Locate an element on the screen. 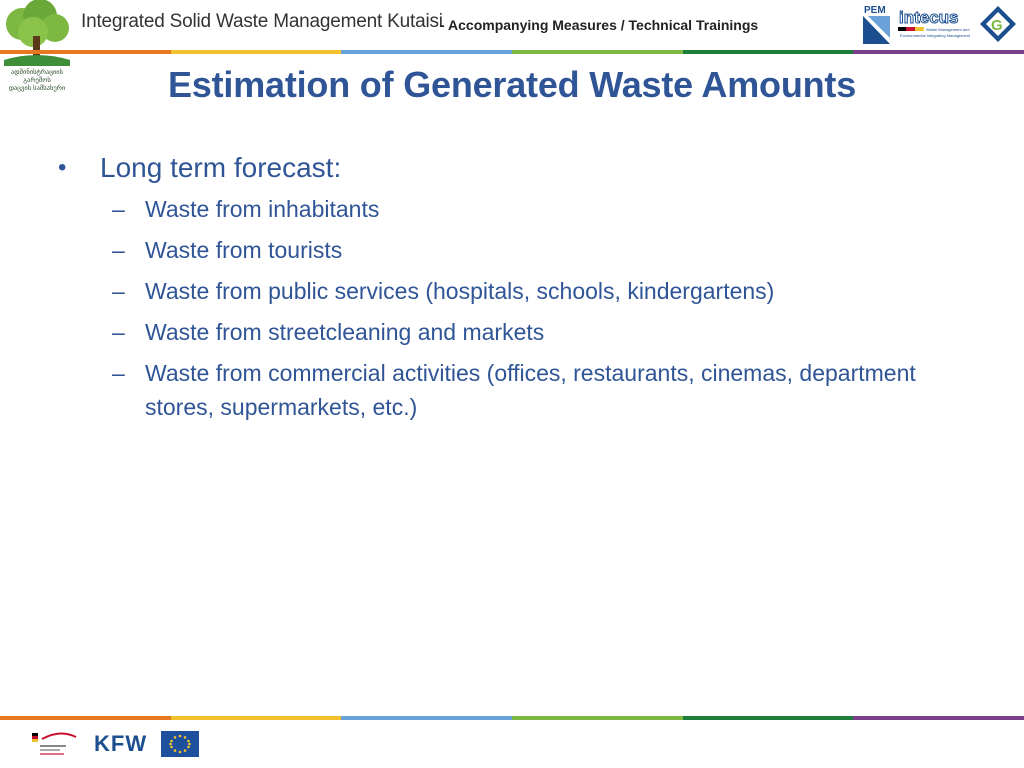  sub-bullet-item: – Waste from streetcleaning and markets is located at coordinates (508, 332).